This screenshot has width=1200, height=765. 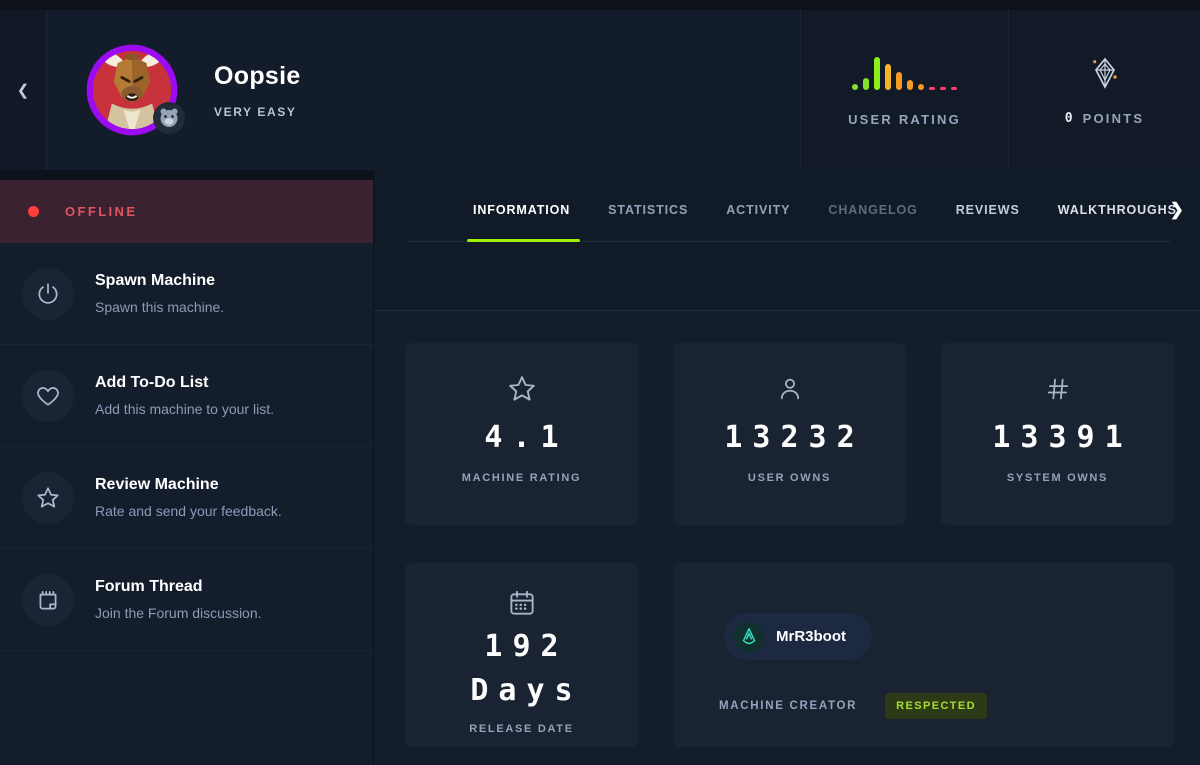 What do you see at coordinates (523, 240) in the screenshot?
I see `active-tab-underline` at bounding box center [523, 240].